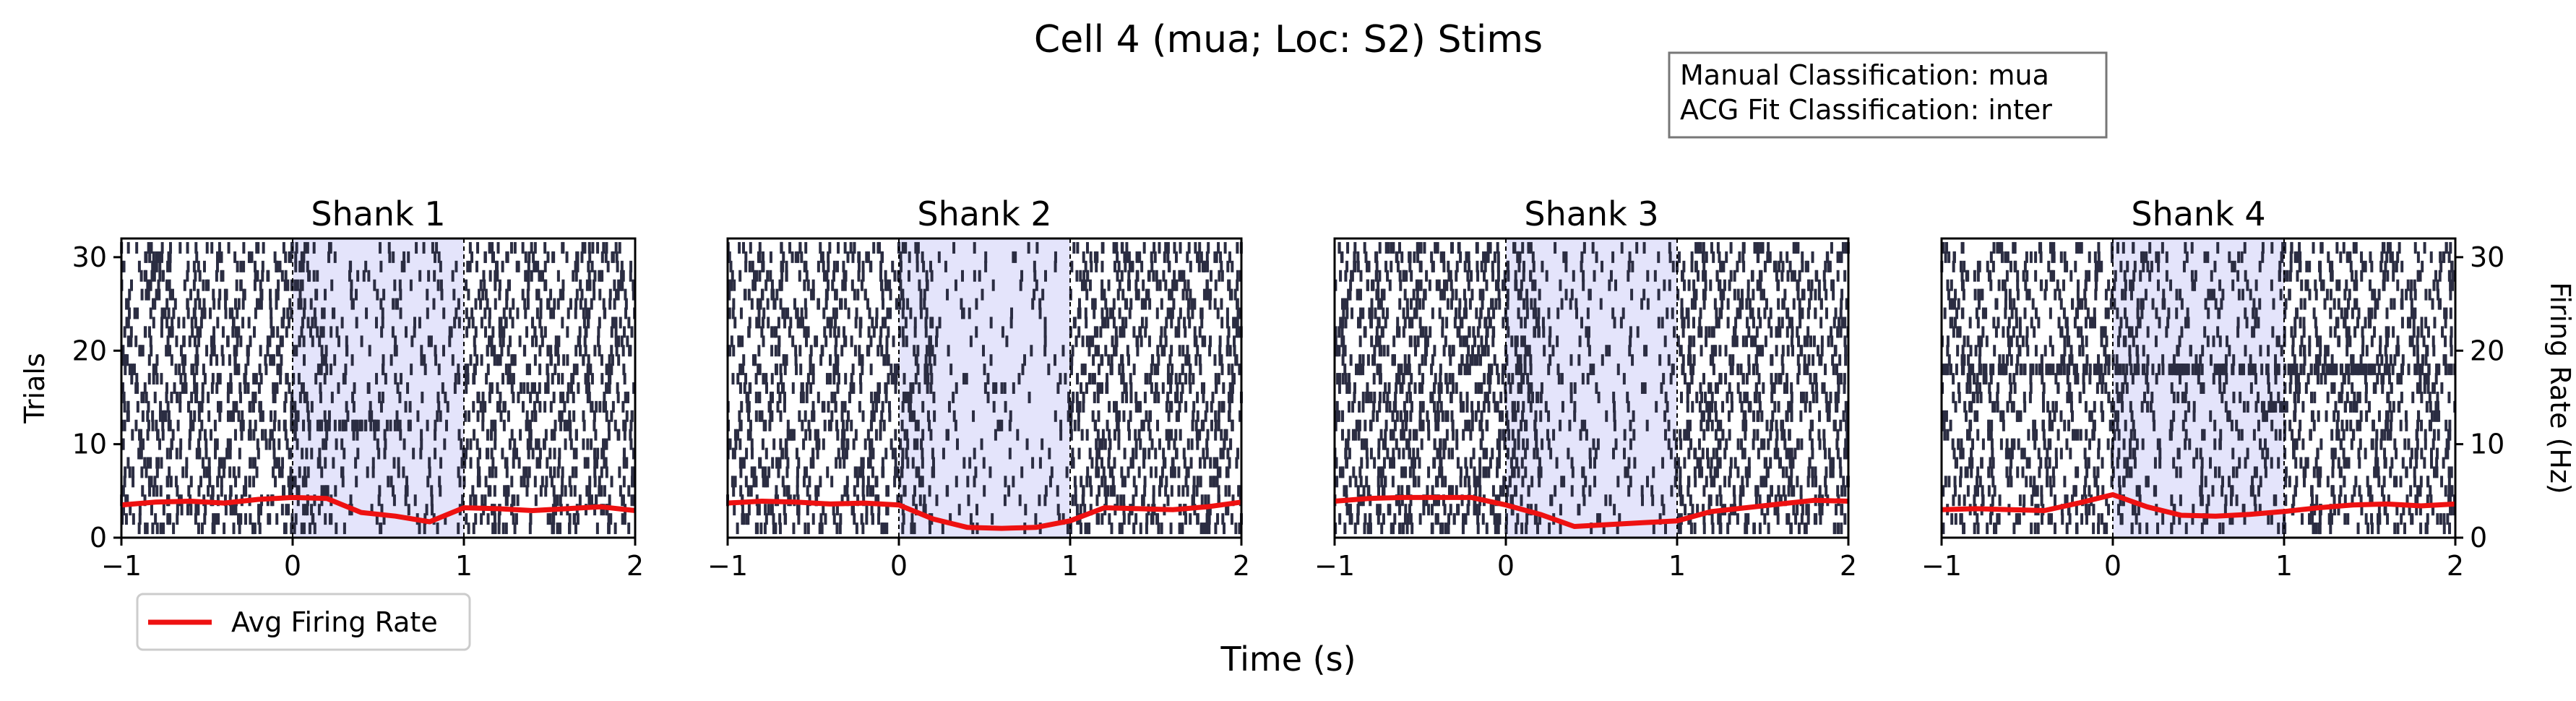 The image size is (2576, 701). I want to click on manual-classification: Manual Classification: mua, so click(1864, 75).